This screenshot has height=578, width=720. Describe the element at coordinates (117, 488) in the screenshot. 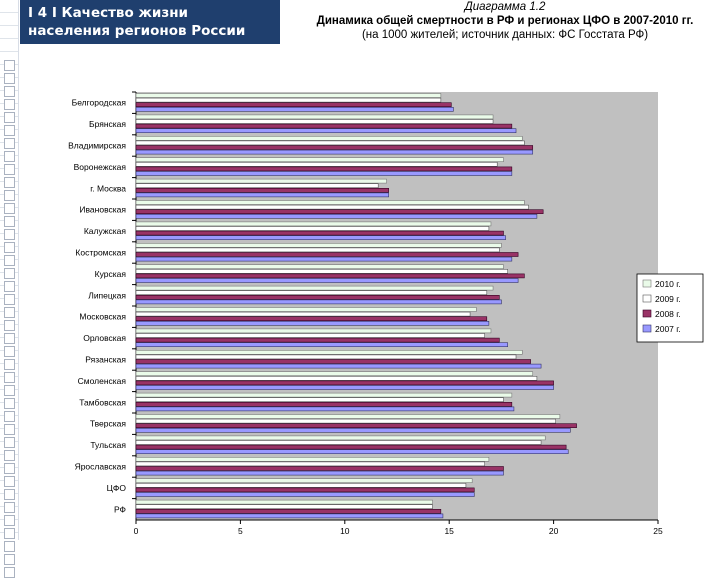

I see `category-label: ЦФО` at that location.